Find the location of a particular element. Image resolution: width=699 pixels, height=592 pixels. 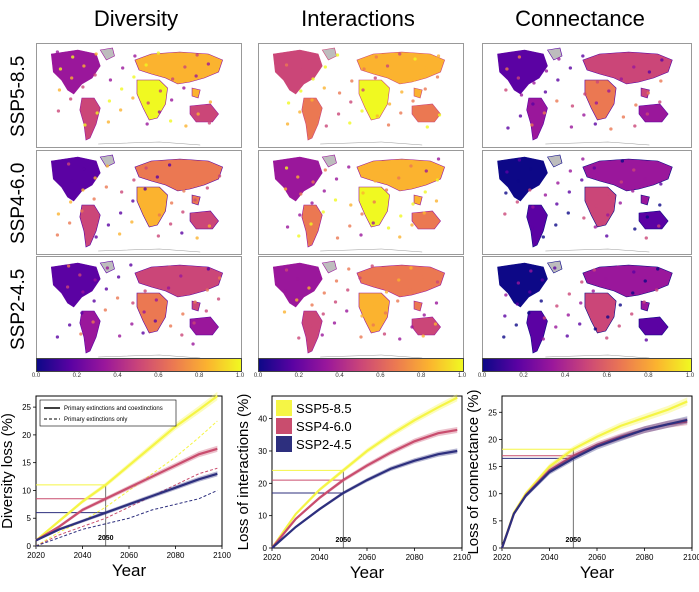

y-tick-label: 40 is located at coordinates (262, 419).